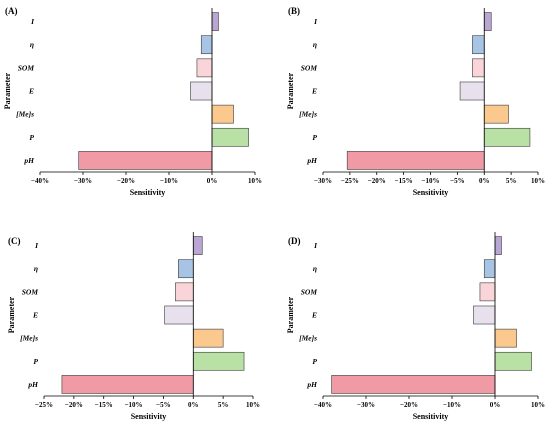  I want to click on panel-label: (C), so click(14, 241).